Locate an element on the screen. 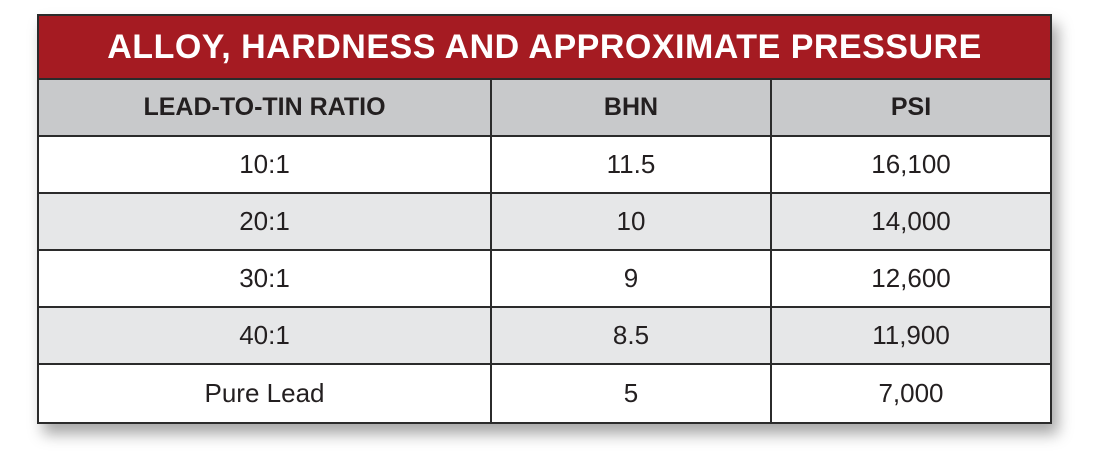 Image resolution: width=1101 pixels, height=460 pixels. cell-bhn: 11.5 is located at coordinates (632, 164).